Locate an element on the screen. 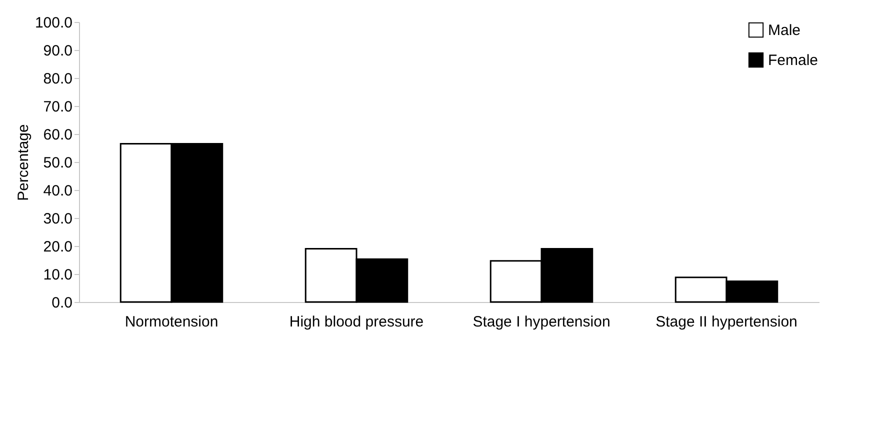  y-tick-label: 50.0 is located at coordinates (57, 163).